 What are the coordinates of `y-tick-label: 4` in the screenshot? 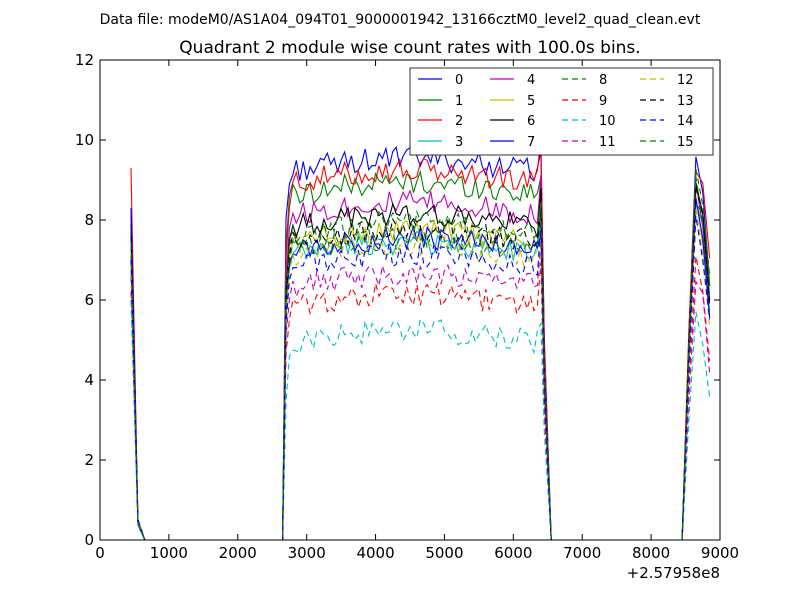 It's located at (89, 380).